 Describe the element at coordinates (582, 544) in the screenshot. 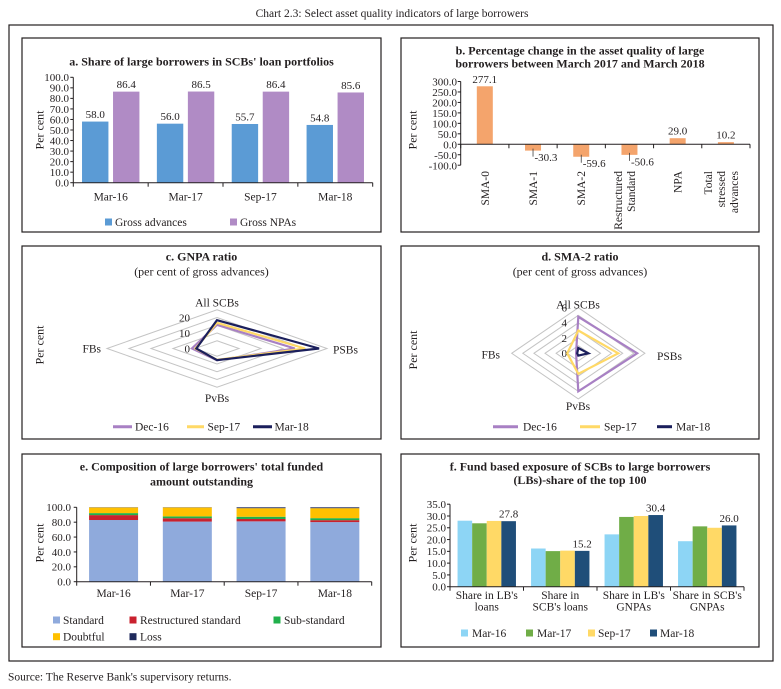

I see `data-label: 15.2` at that location.